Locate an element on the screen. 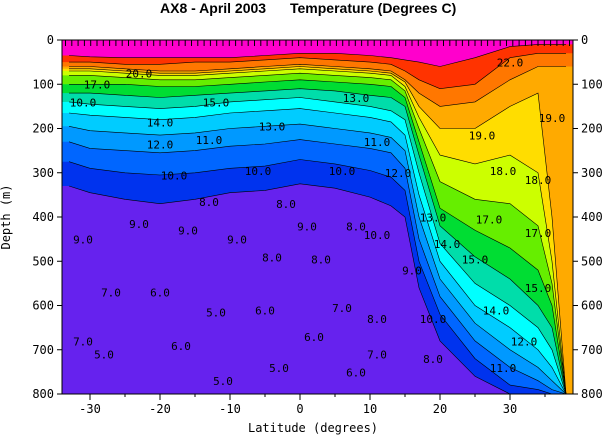 The image size is (609, 436). y-tick-label: 800 is located at coordinates (43, 394).